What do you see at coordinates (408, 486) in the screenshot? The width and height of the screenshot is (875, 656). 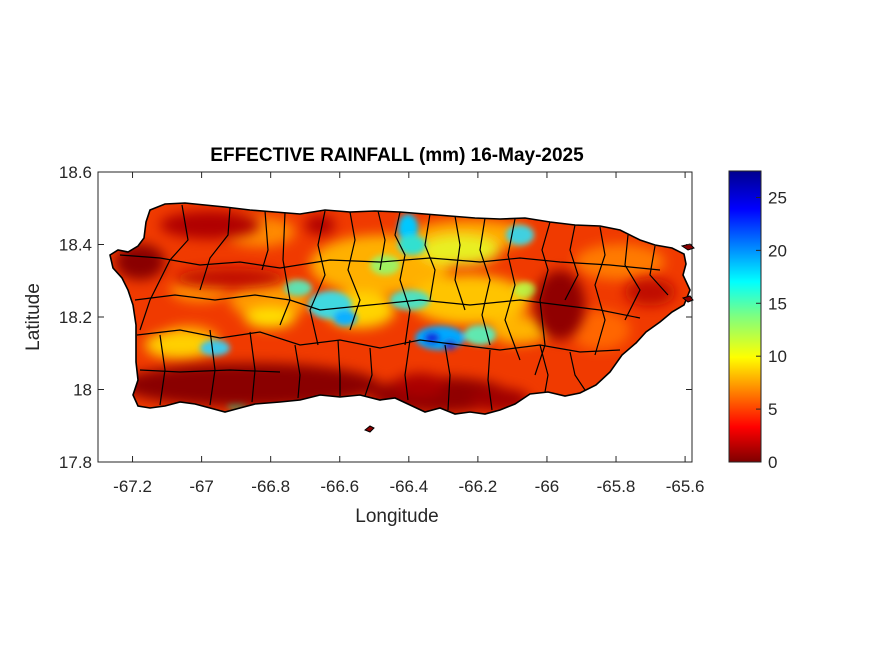 I see `x-tick-label: -66.4` at bounding box center [408, 486].